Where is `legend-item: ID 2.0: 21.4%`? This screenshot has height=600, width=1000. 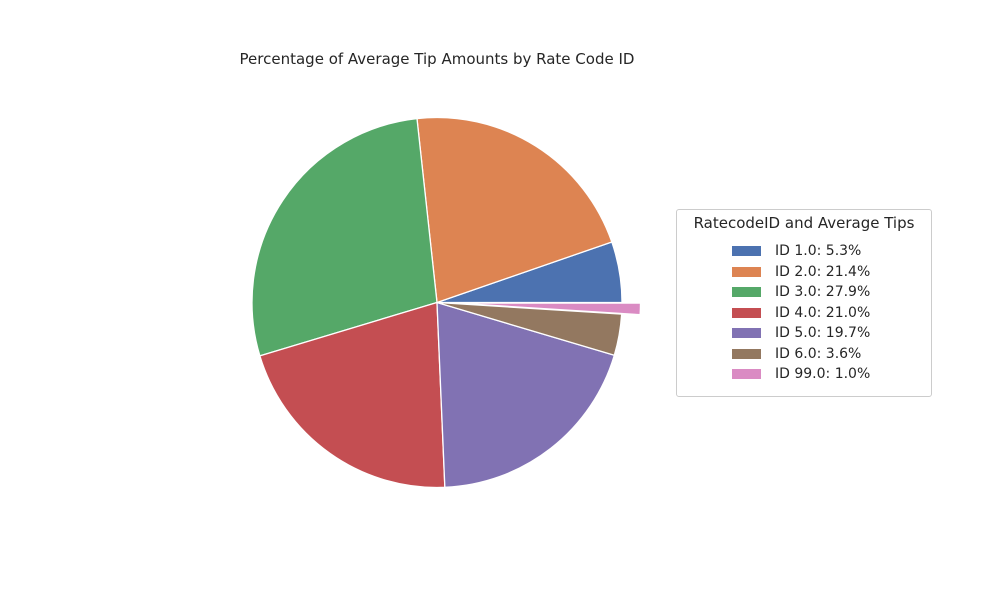
legend-item: ID 2.0: 21.4% is located at coordinates (801, 272).